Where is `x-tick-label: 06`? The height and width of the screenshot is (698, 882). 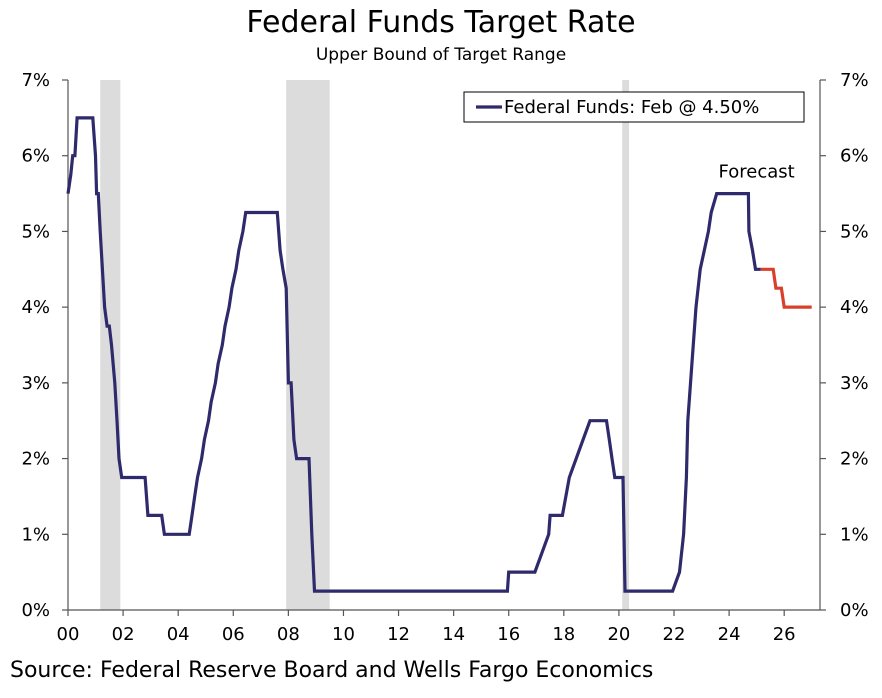
x-tick-label: 06 is located at coordinates (233, 634).